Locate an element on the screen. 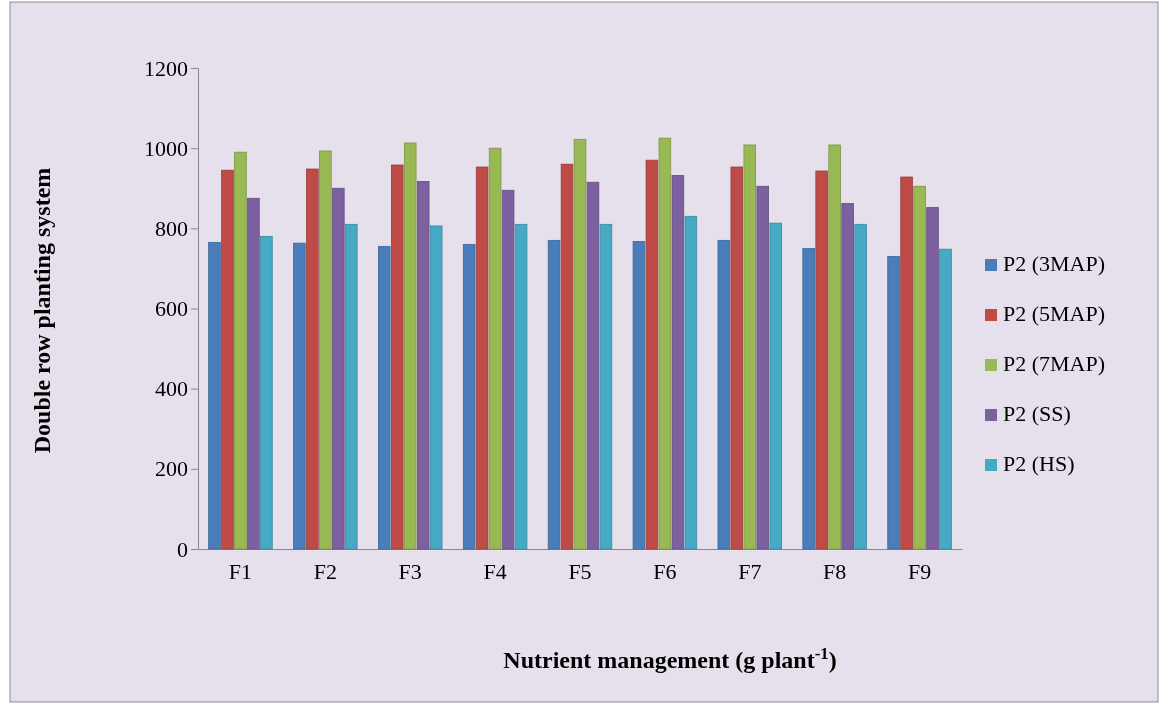 The image size is (1161, 704). legend-label: P2 (SS) is located at coordinates (1037, 413).